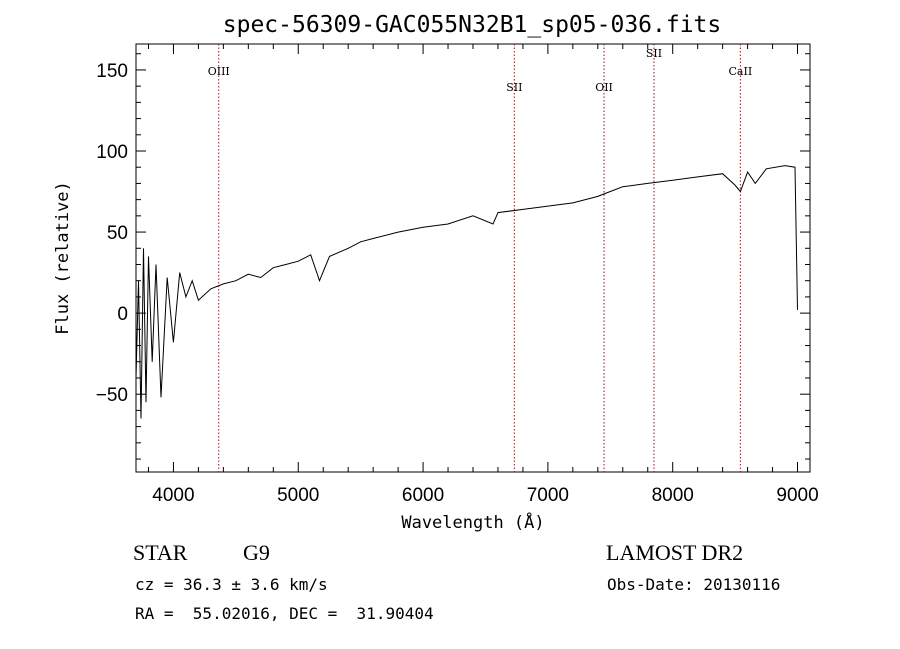 The image size is (900, 649). I want to click on object-type: STAR, so click(160, 552).